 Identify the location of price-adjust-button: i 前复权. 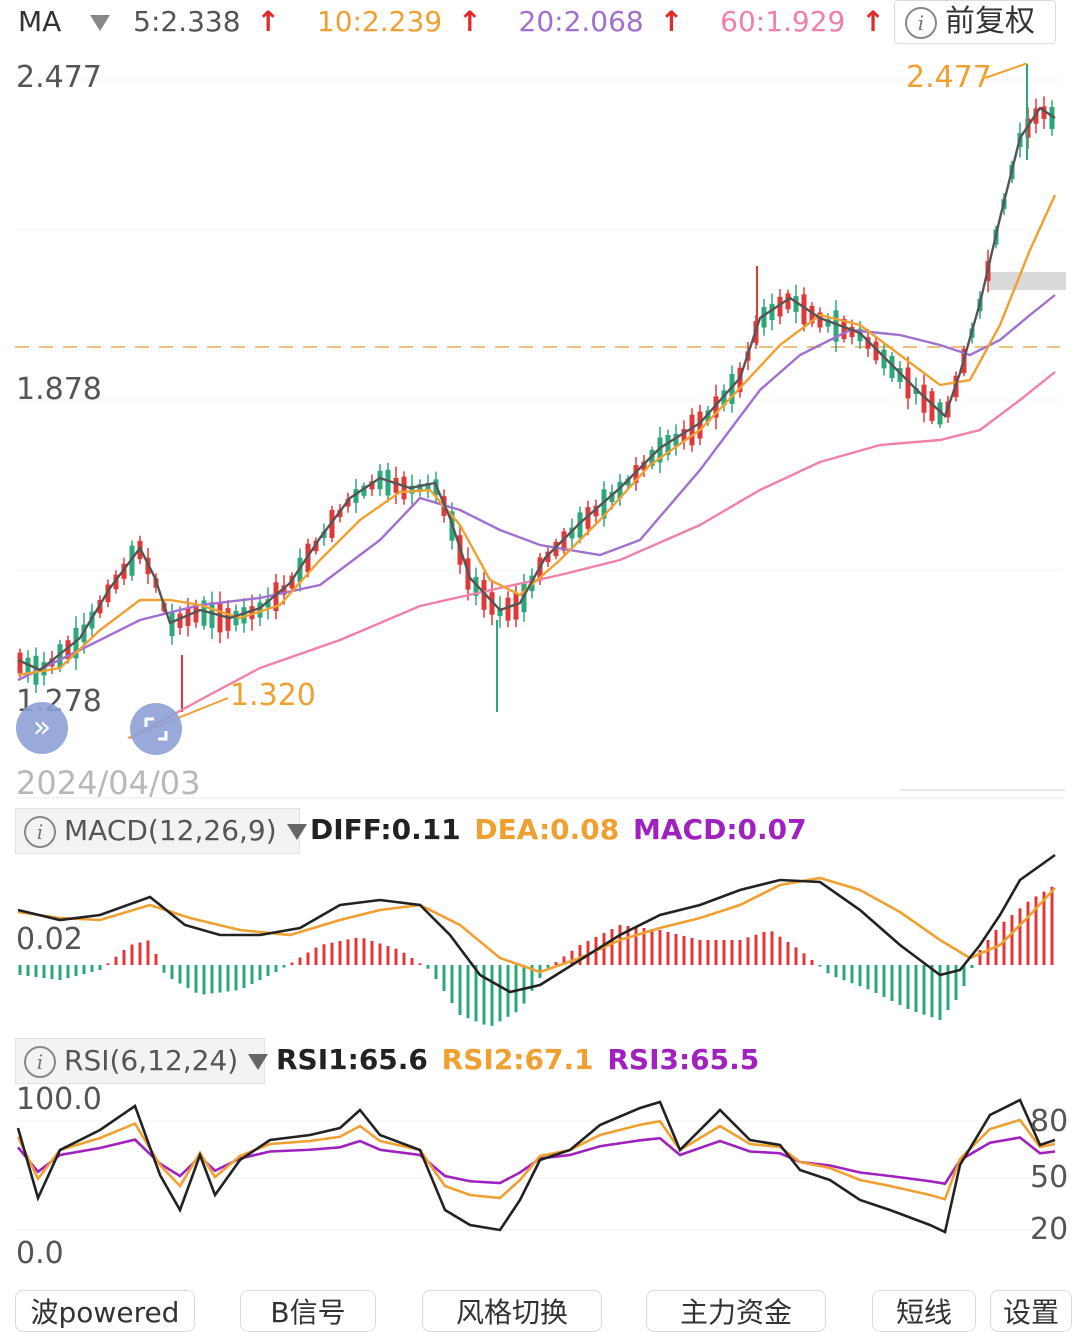
(975, 22).